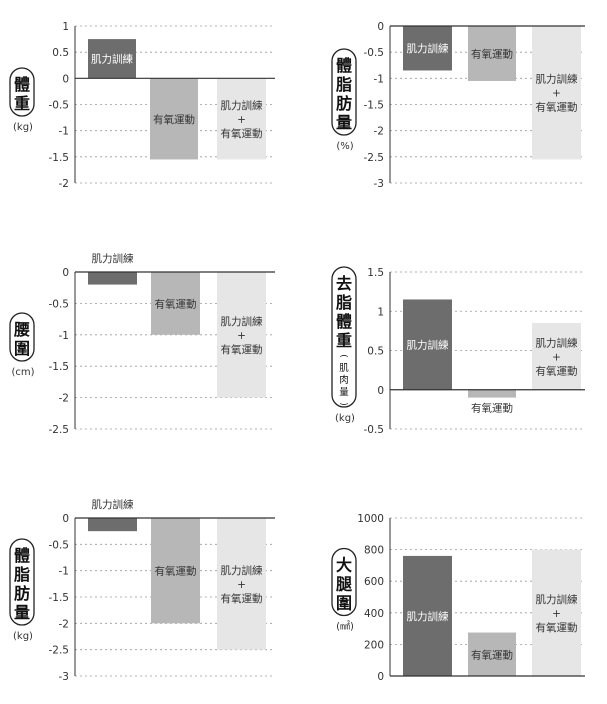 The image size is (607, 704). I want to click on y-label-sub-char: 肌, so click(344, 368).